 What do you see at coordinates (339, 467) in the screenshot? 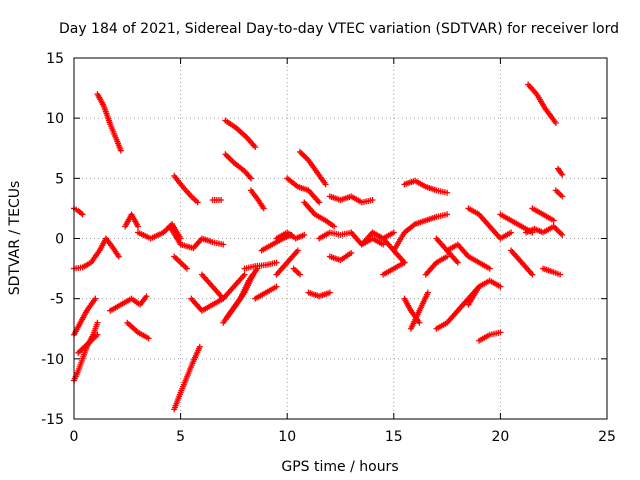
I see `x-axis-label: GPS time / hours` at bounding box center [339, 467].